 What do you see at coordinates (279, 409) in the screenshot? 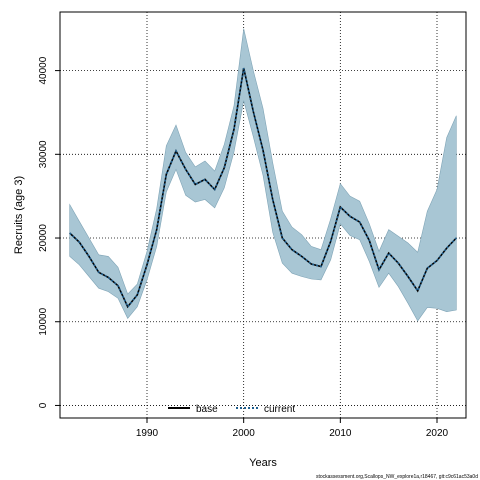
I see `legend-label-current: current` at bounding box center [279, 409].